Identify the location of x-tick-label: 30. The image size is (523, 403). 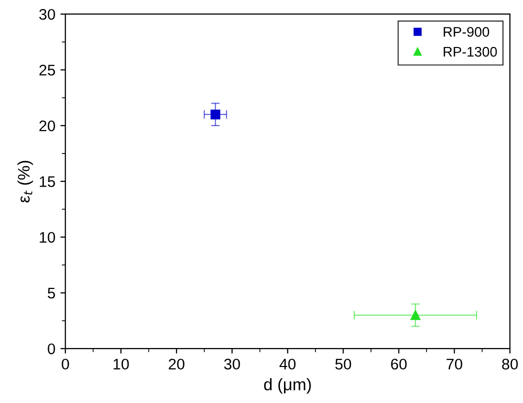
(232, 364).